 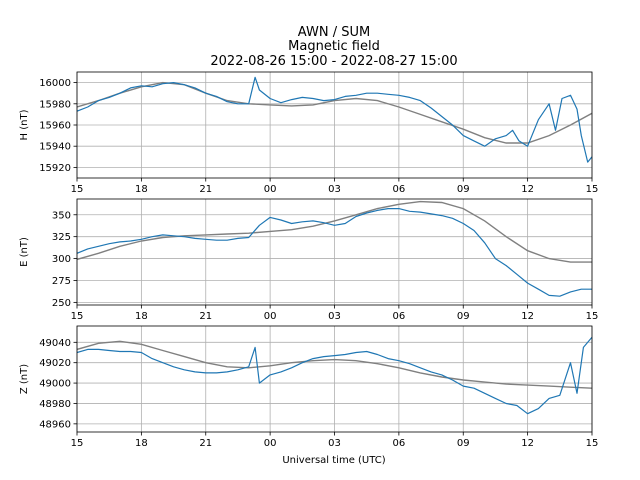 I want to click on y-tick-label-e-0: 250, so click(x=61, y=303).